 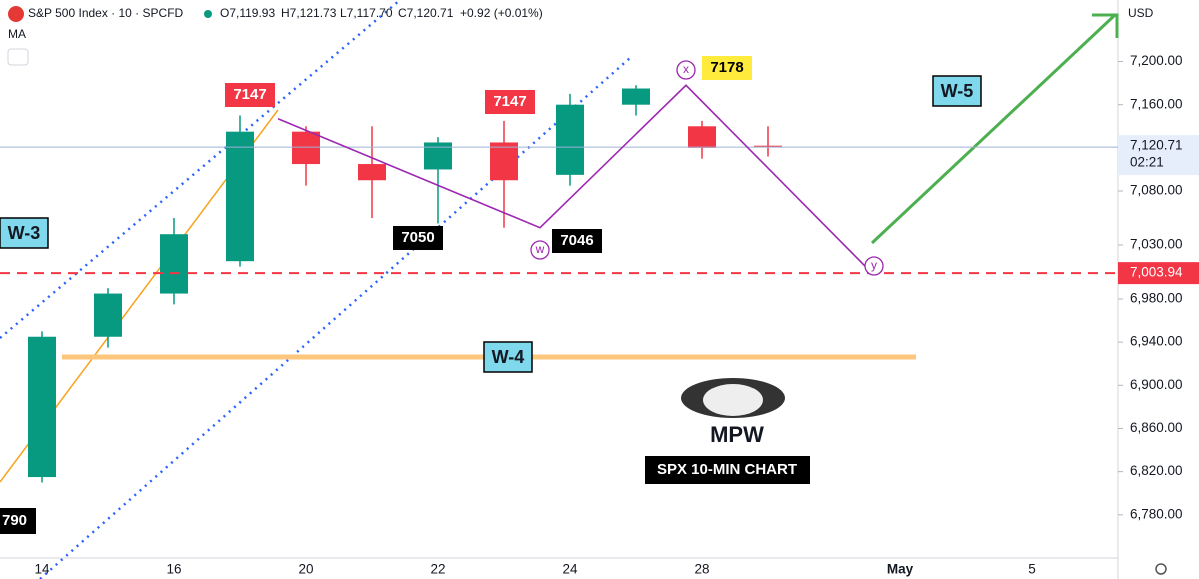 I want to click on ohlc-close: C7,120.71, so click(x=426, y=13).